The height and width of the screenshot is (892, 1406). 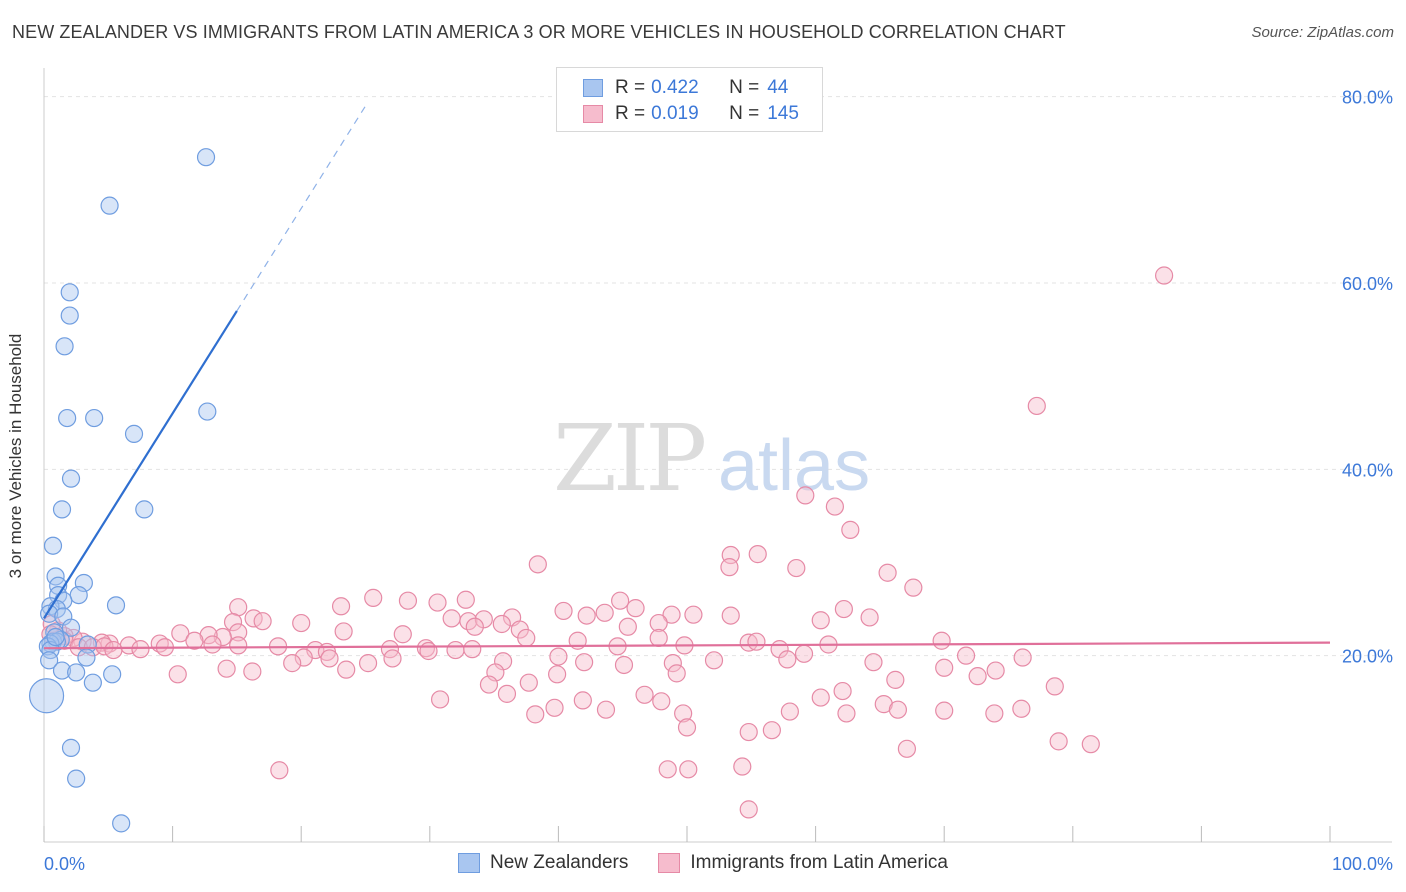 I want to click on y-tick-label: 40.0%, so click(x=1367, y=470).